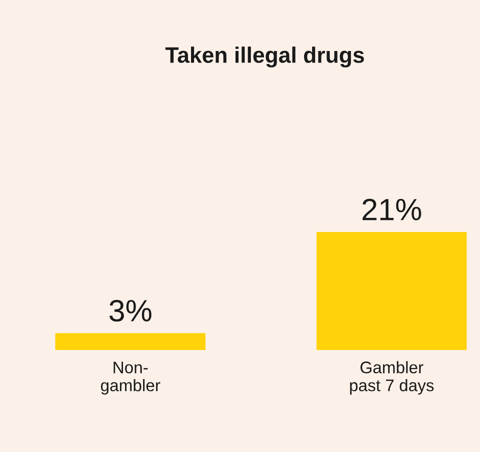 This screenshot has height=452, width=480. I want to click on chart-title: Taken illegal drugs, so click(264, 57).